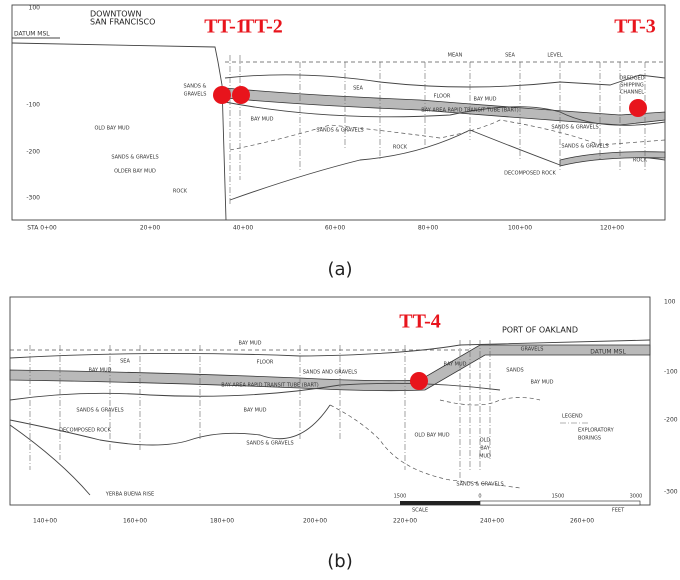  Describe the element at coordinates (135, 521) in the screenshot. I see `station-label: 160+00` at that location.